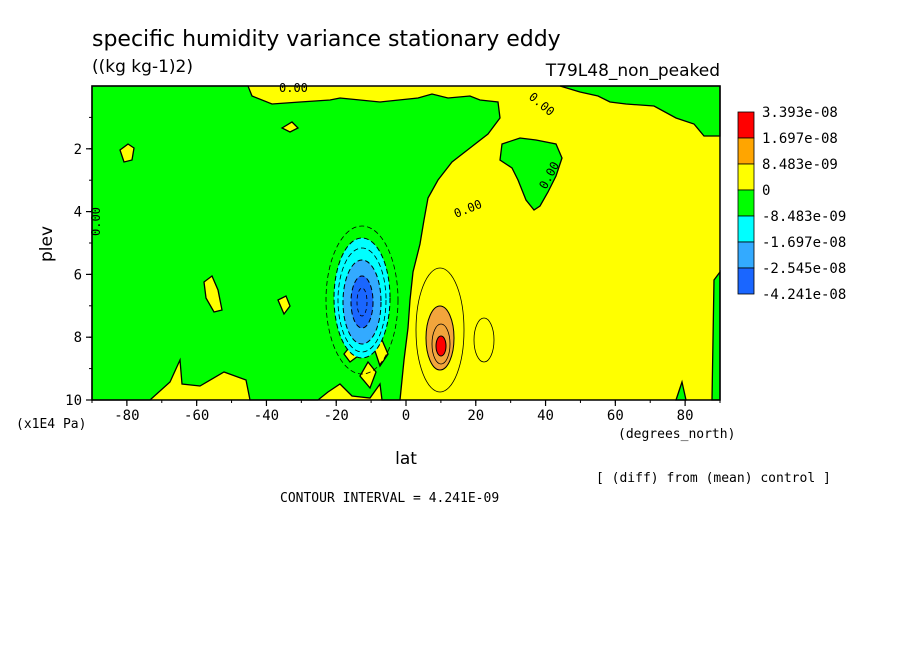 The width and height of the screenshot is (904, 654). I want to click on positive-extremum, so click(455, 330).